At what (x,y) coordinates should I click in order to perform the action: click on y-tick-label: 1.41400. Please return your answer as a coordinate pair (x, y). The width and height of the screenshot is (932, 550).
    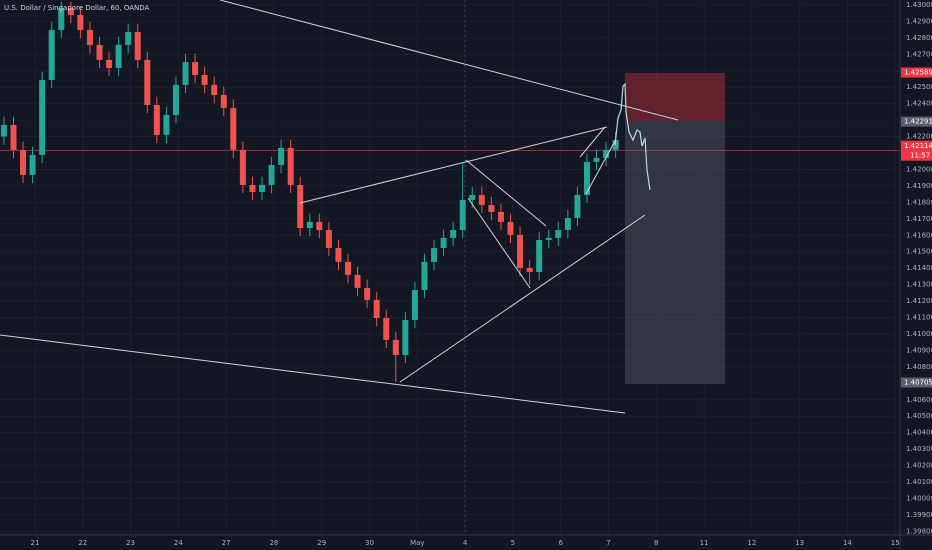
    Looking at the image, I should click on (919, 268).